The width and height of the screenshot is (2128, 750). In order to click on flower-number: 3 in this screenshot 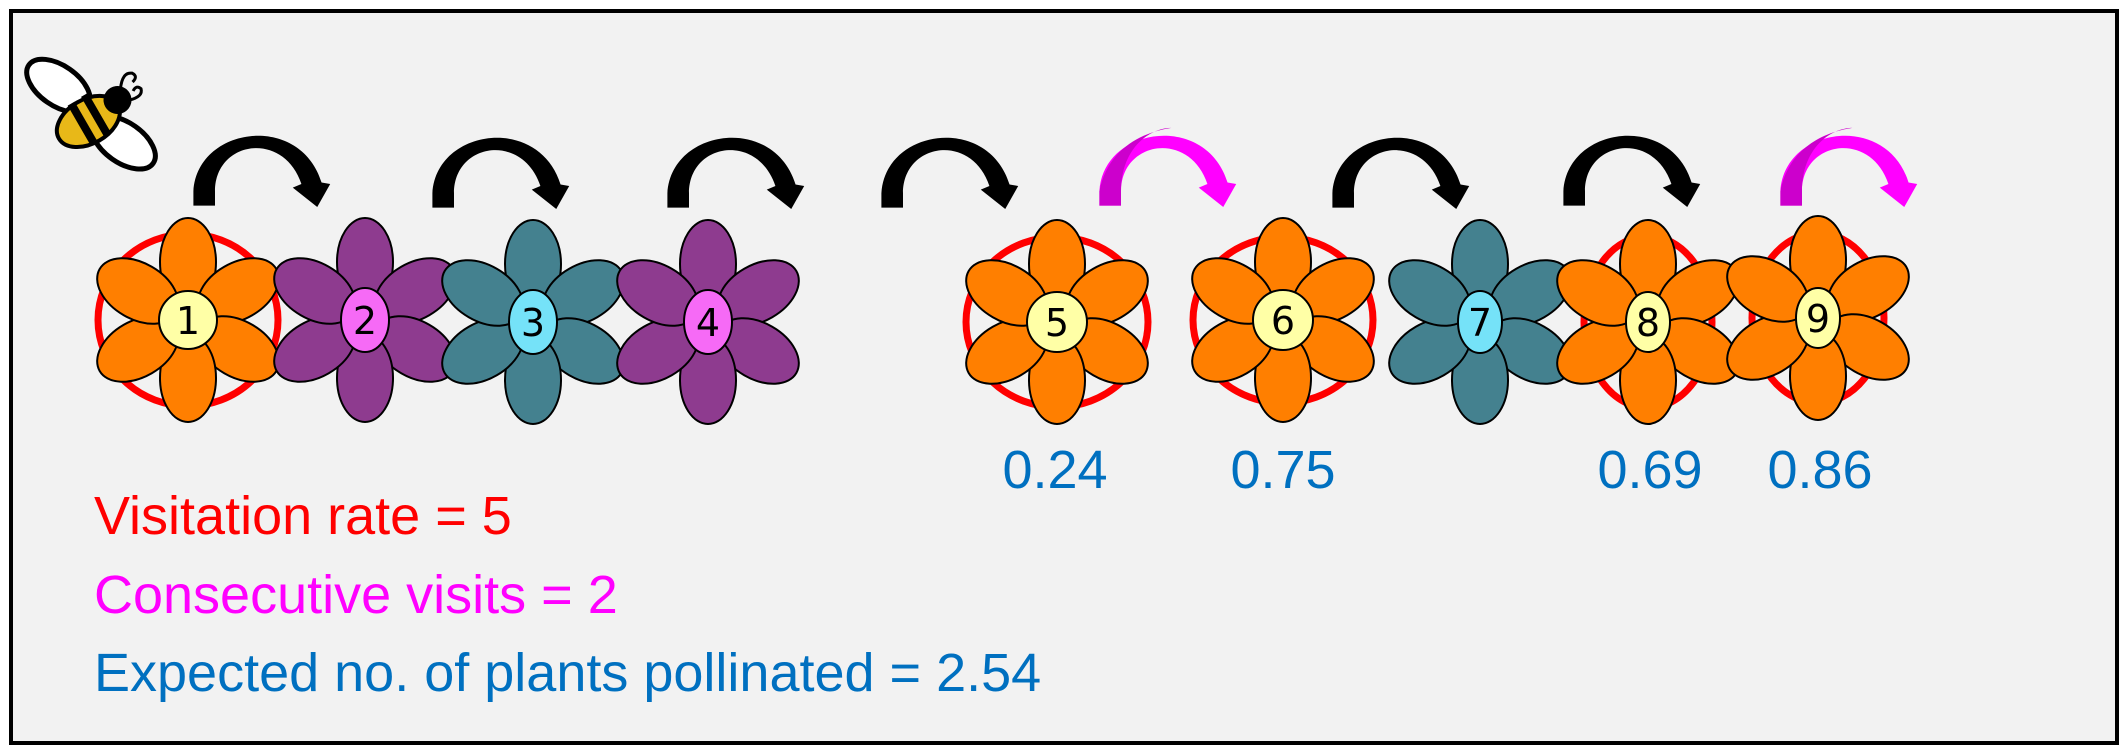, I will do `click(533, 323)`.